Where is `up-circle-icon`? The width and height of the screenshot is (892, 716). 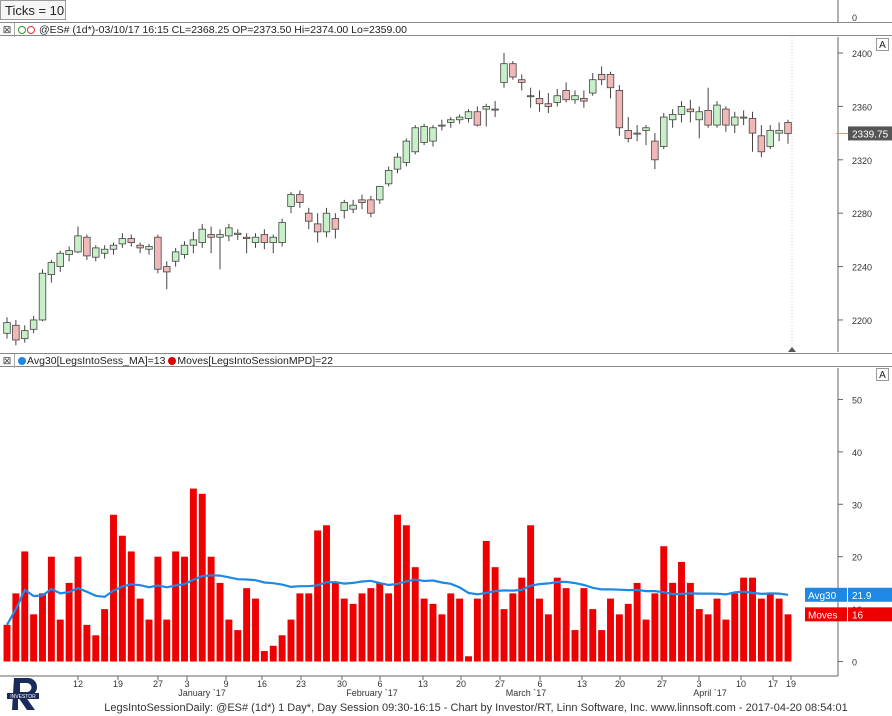 up-circle-icon is located at coordinates (22, 30).